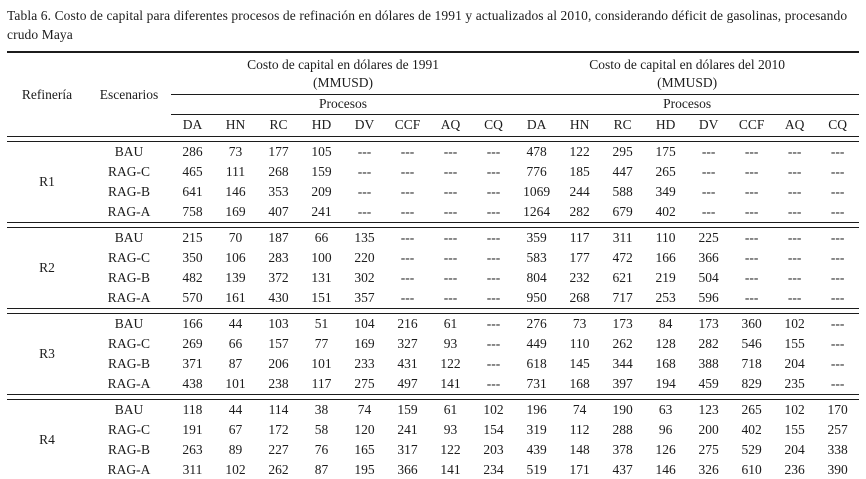 The height and width of the screenshot is (479, 866). What do you see at coordinates (665, 278) in the screenshot?
I see `cost-cell: 219` at bounding box center [665, 278].